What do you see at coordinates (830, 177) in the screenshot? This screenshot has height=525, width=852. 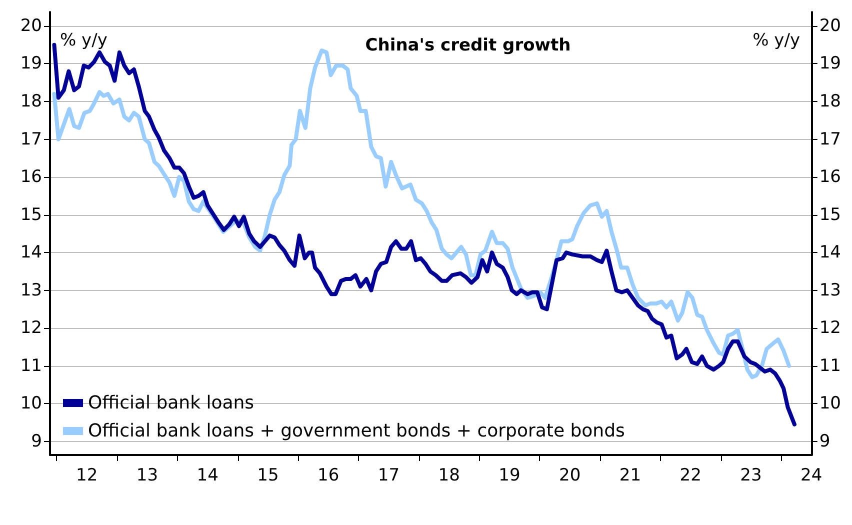 I see `y2-tick-label: 16` at bounding box center [830, 177].